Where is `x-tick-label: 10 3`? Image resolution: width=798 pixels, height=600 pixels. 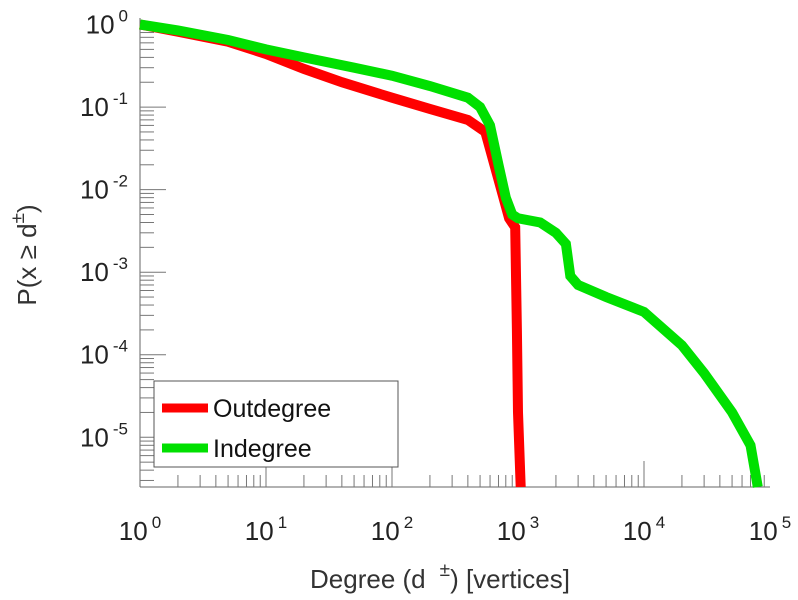 x-tick-label: 10 3 is located at coordinates (518, 529).